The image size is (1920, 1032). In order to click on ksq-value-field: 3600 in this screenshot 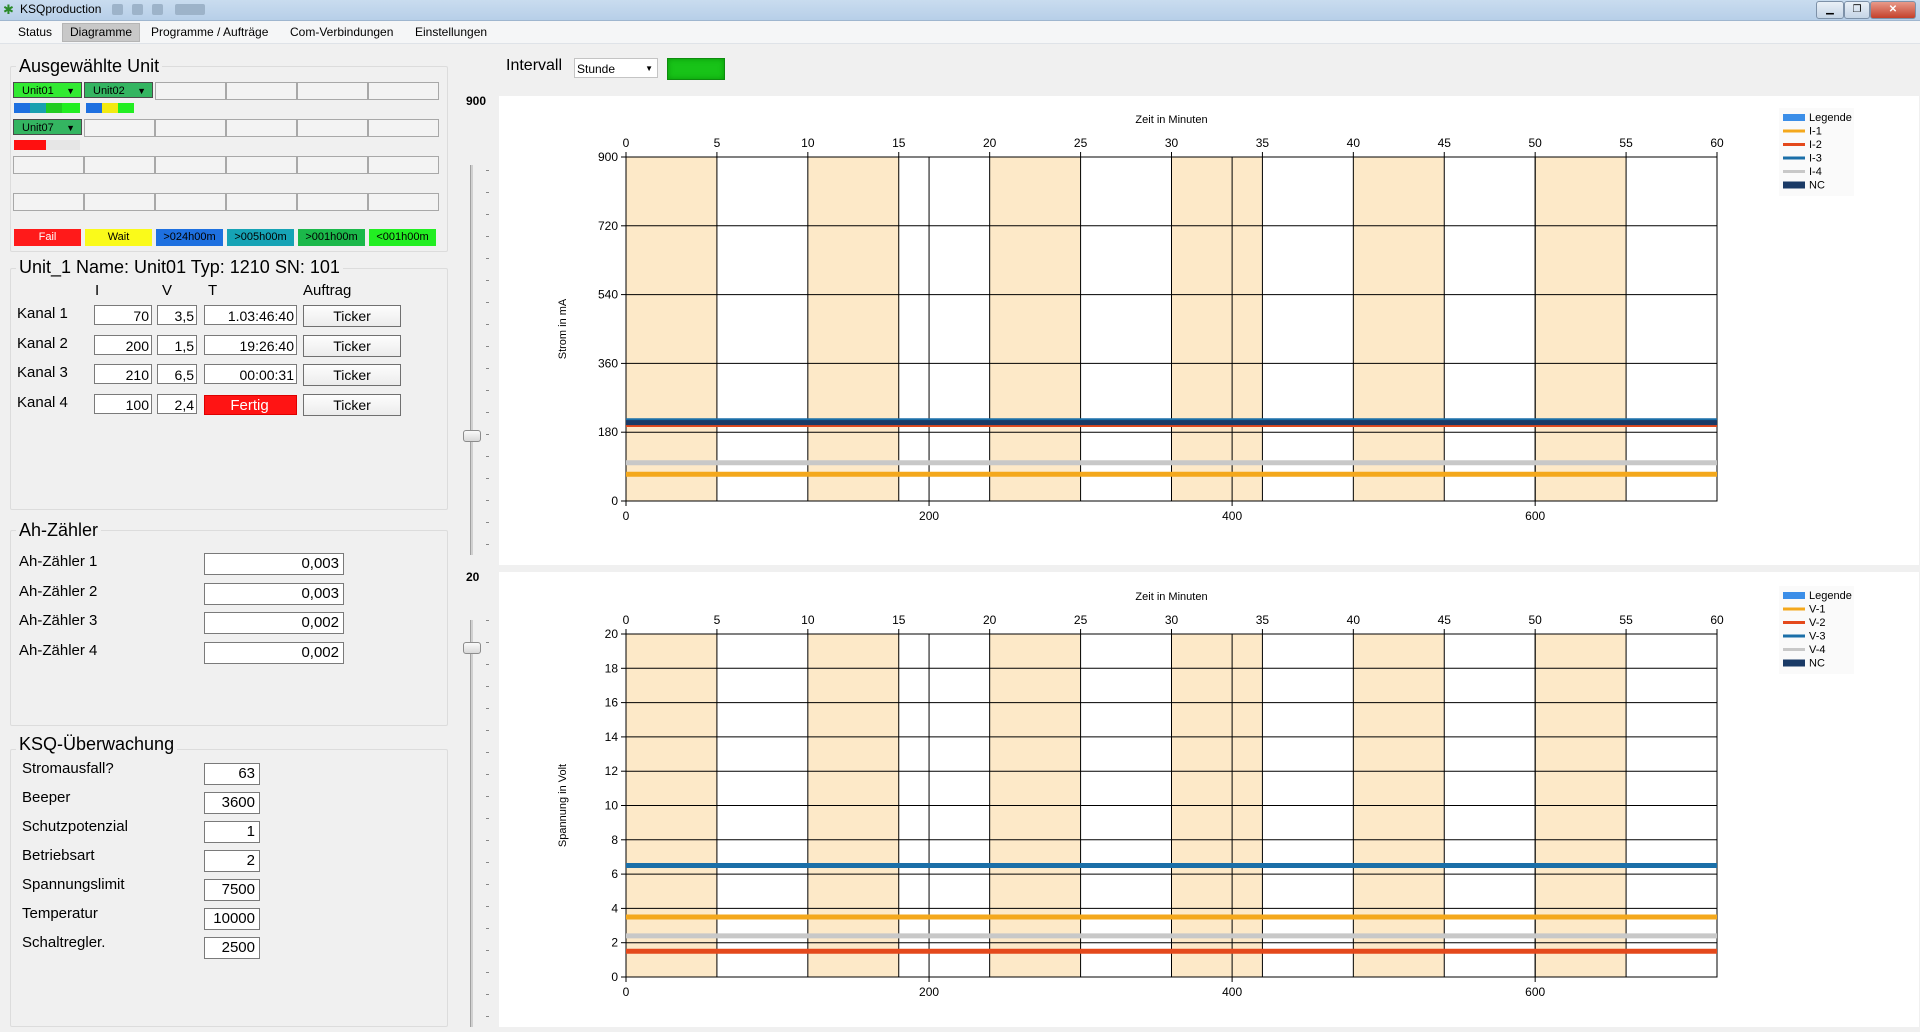, I will do `click(232, 803)`.